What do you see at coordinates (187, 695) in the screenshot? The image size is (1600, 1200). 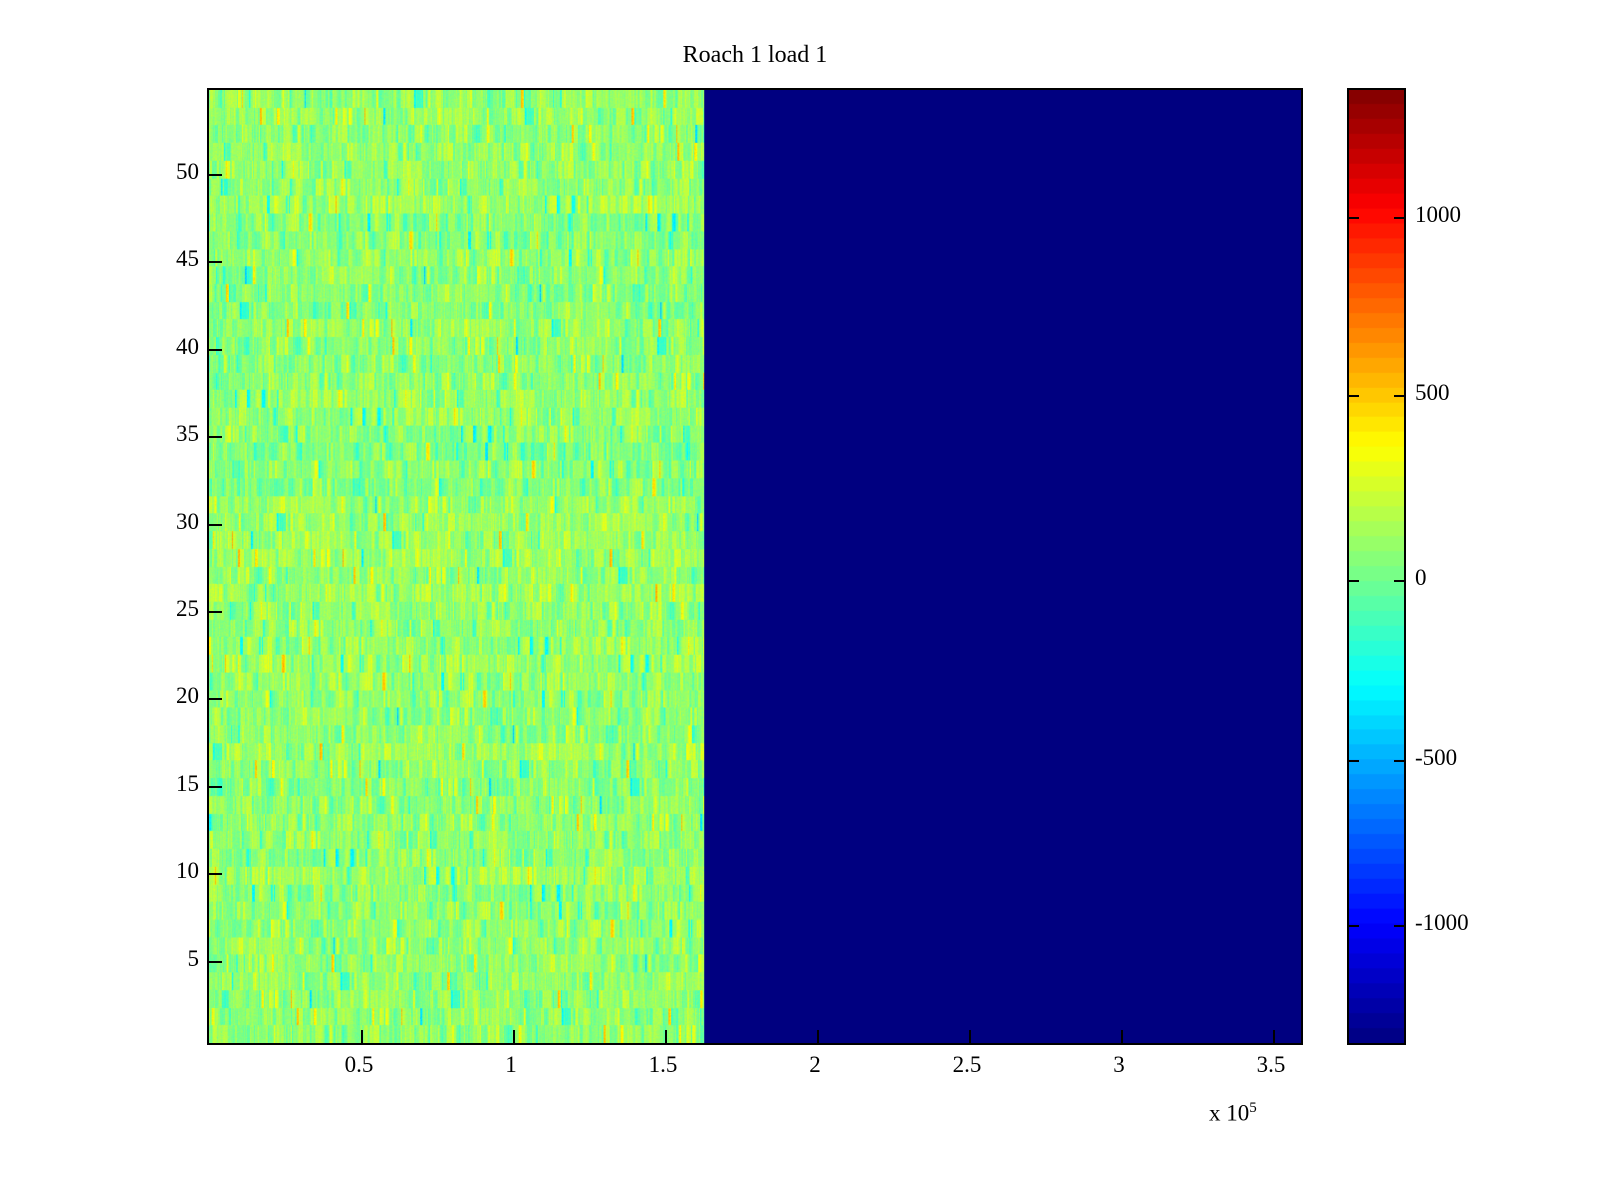 I see `y-axis-tick-label: 20` at bounding box center [187, 695].